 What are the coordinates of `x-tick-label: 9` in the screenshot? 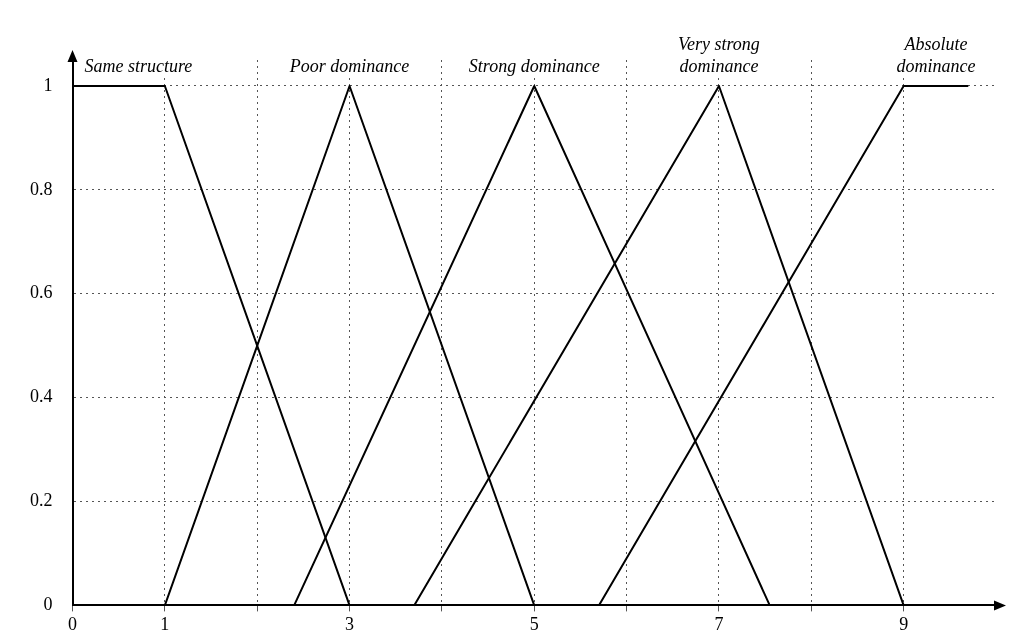 It's located at (904, 623).